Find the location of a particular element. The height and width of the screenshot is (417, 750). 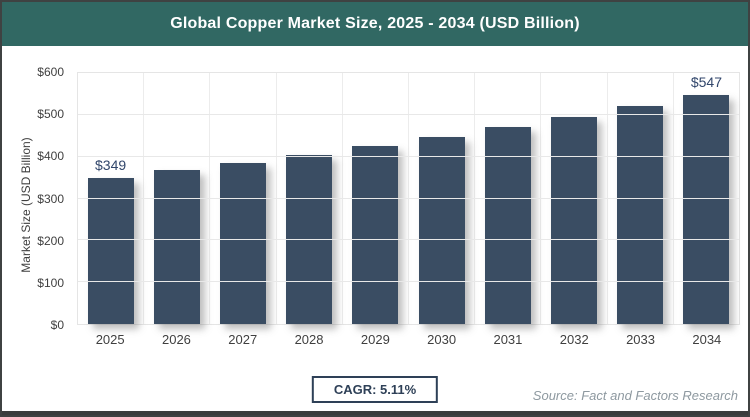

bar-2034 is located at coordinates (706, 209).